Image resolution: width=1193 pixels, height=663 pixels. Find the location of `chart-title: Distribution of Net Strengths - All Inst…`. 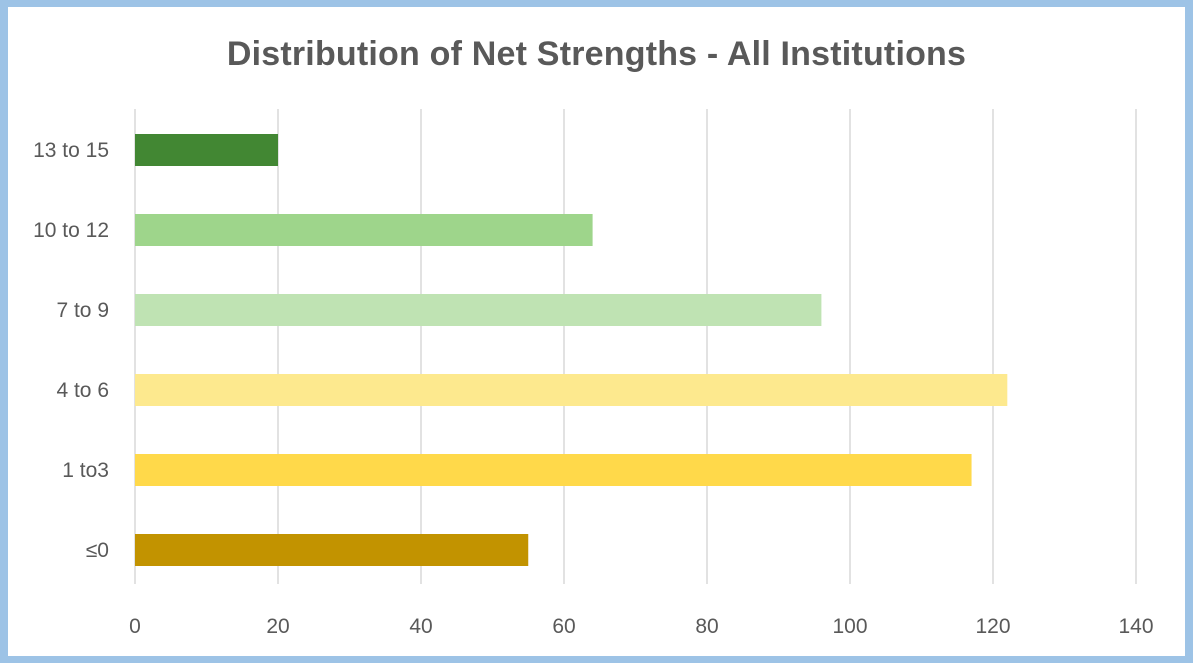

chart-title: Distribution of Net Strengths - All Inst… is located at coordinates (596, 54).